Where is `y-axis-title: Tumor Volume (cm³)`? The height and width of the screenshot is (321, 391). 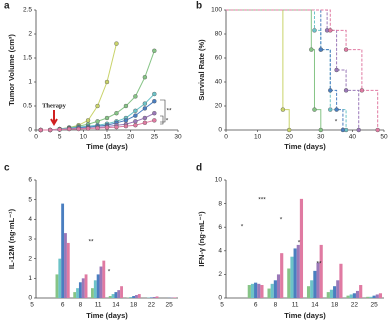
y-axis-title: Tumor Volume (cm³) is located at coordinates (11, 70).